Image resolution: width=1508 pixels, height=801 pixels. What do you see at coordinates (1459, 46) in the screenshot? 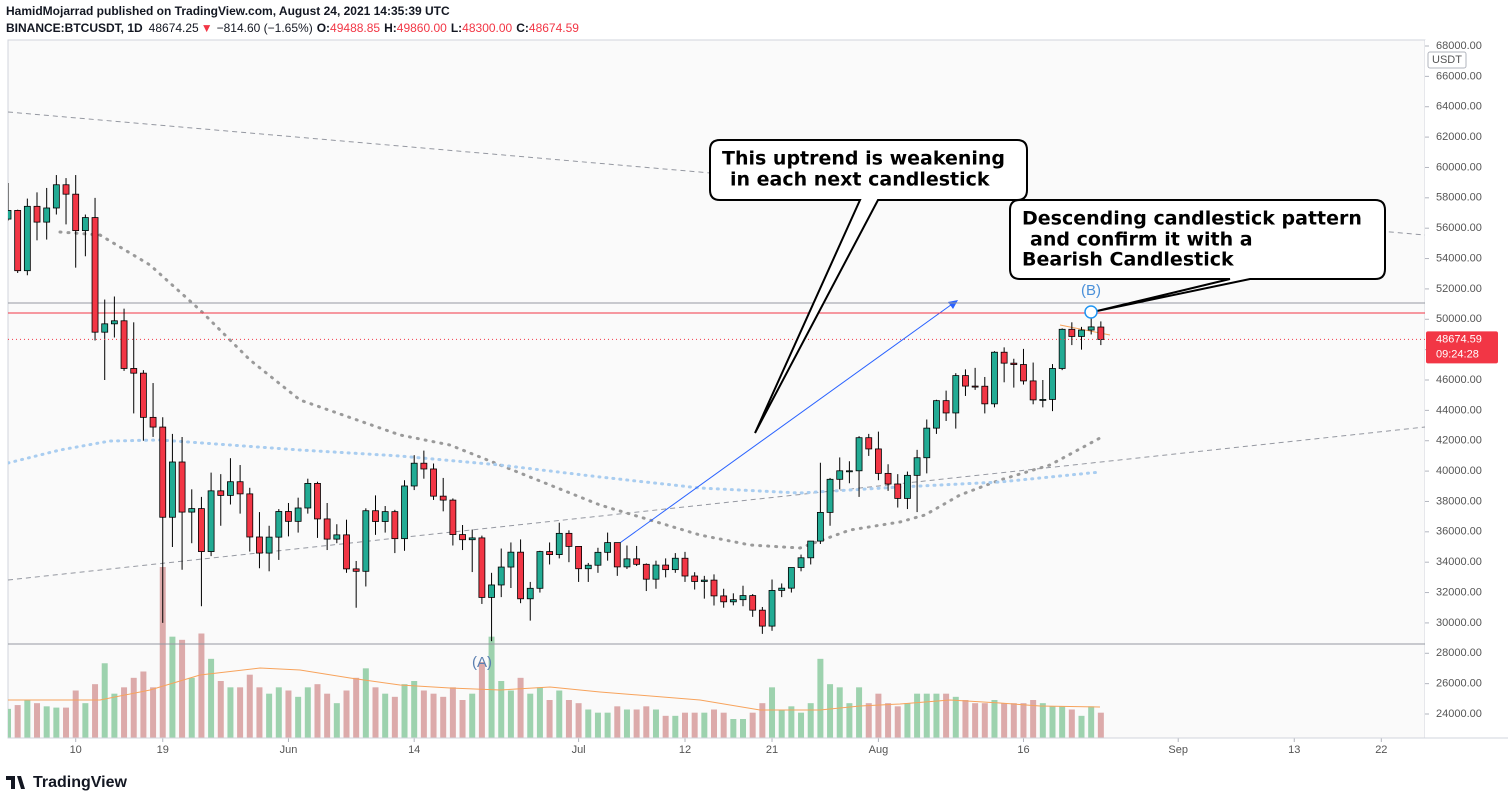
I see `y-tick-label: 68000.00` at bounding box center [1459, 46].